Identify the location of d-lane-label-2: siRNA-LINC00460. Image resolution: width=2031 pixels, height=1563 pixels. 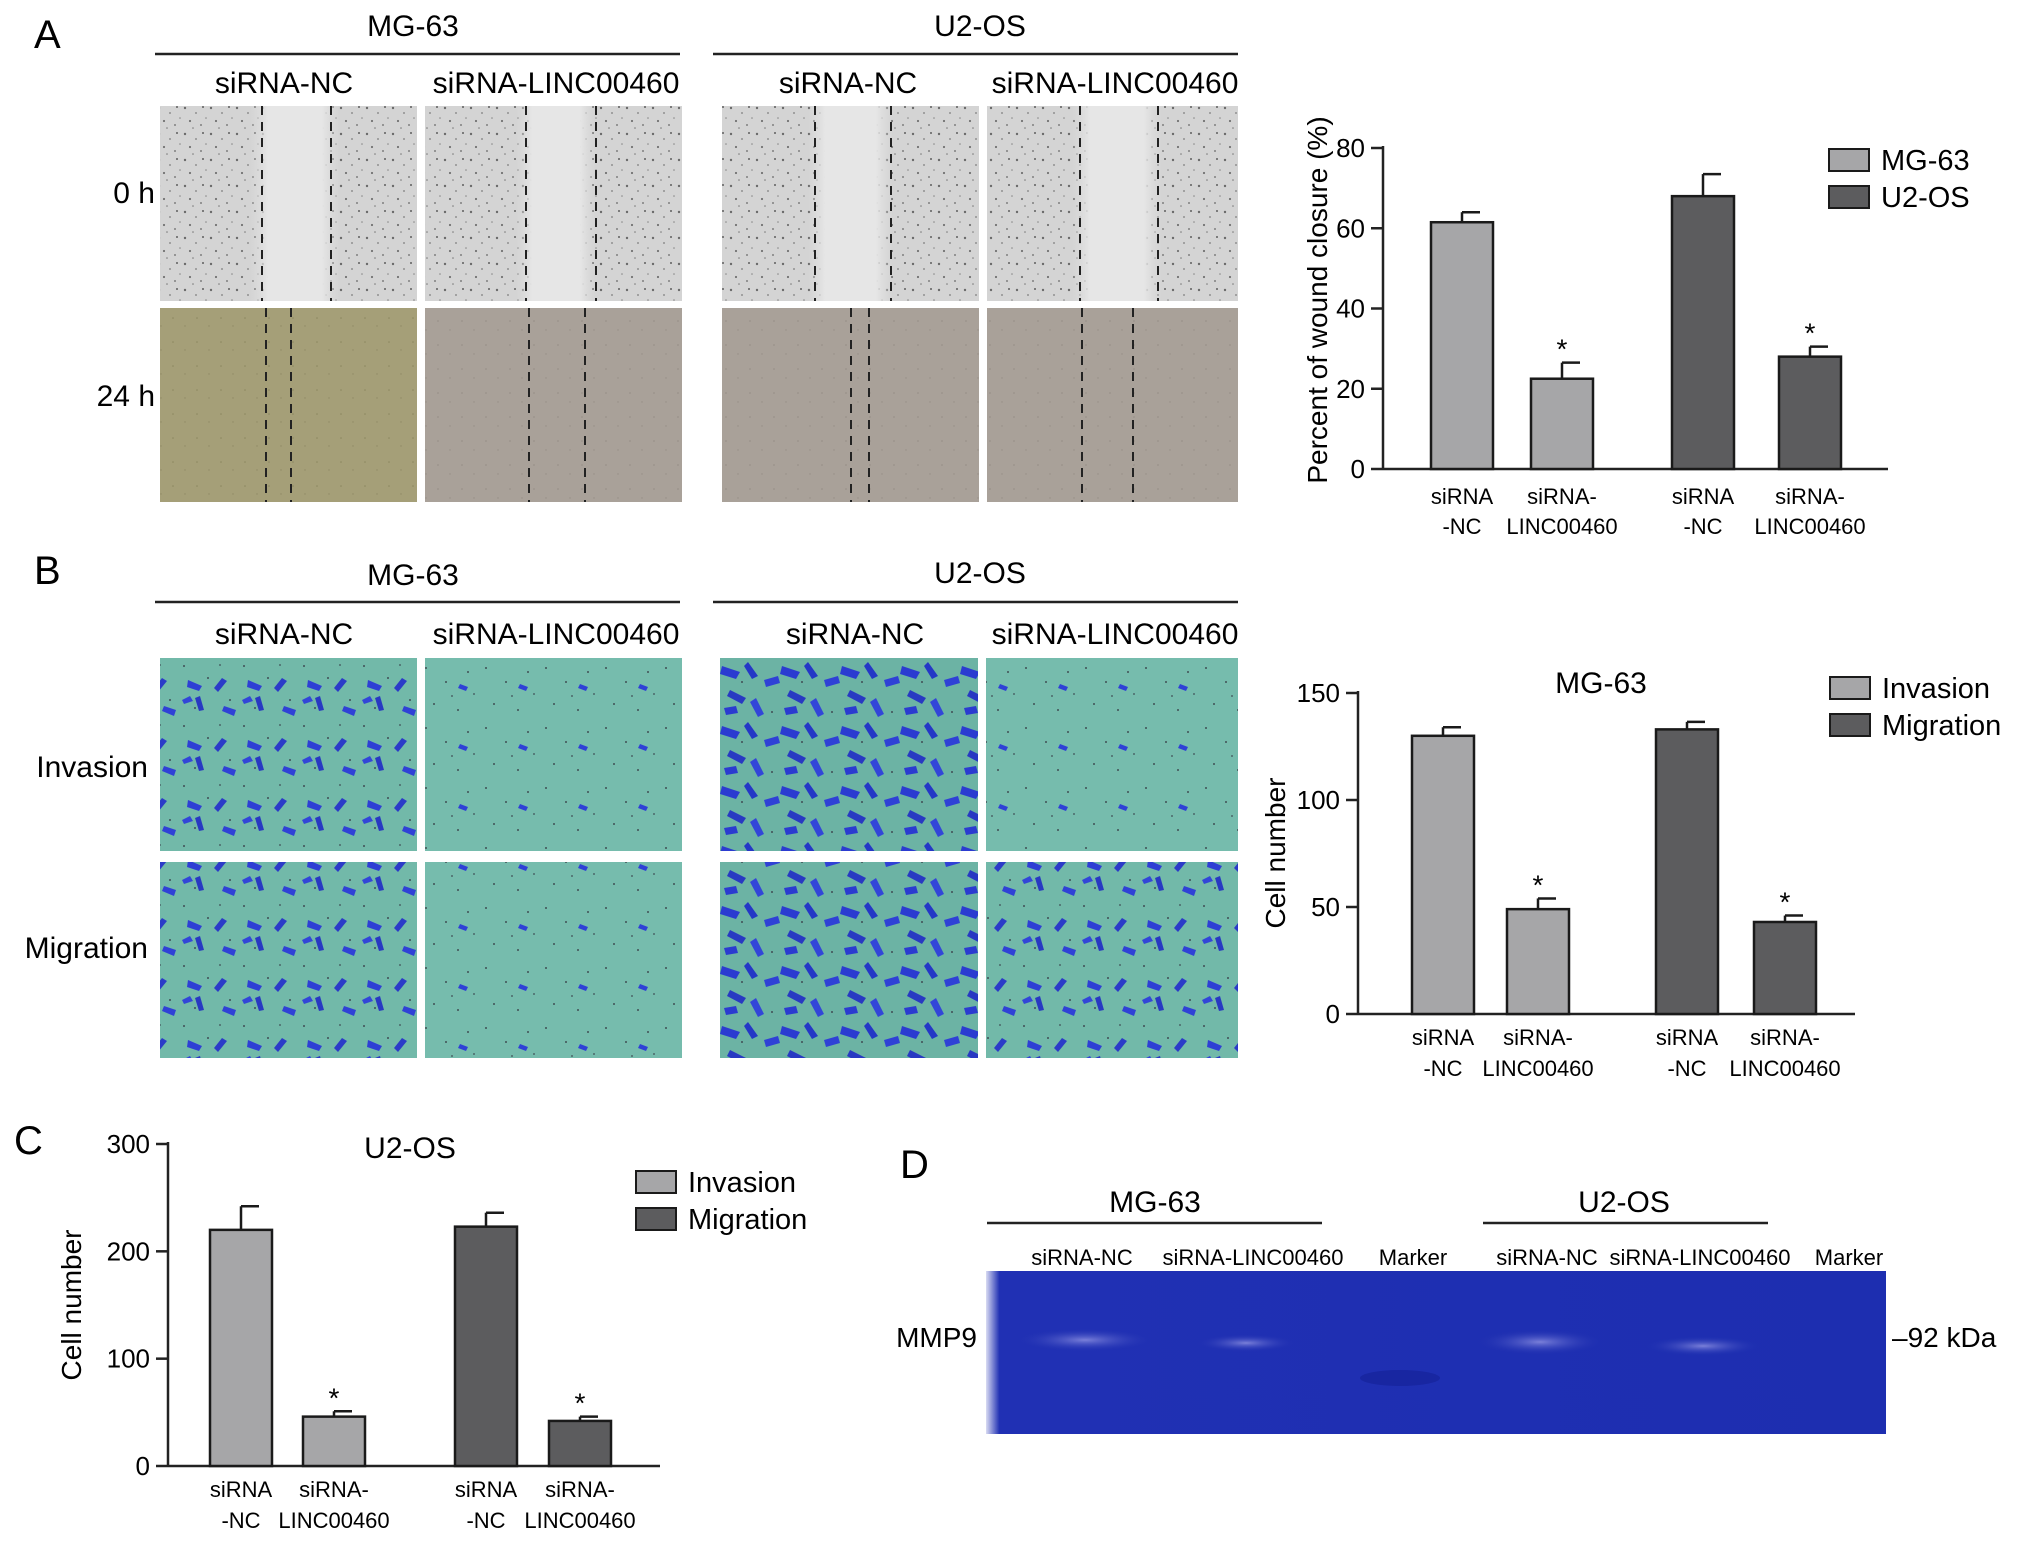
(1253, 1257).